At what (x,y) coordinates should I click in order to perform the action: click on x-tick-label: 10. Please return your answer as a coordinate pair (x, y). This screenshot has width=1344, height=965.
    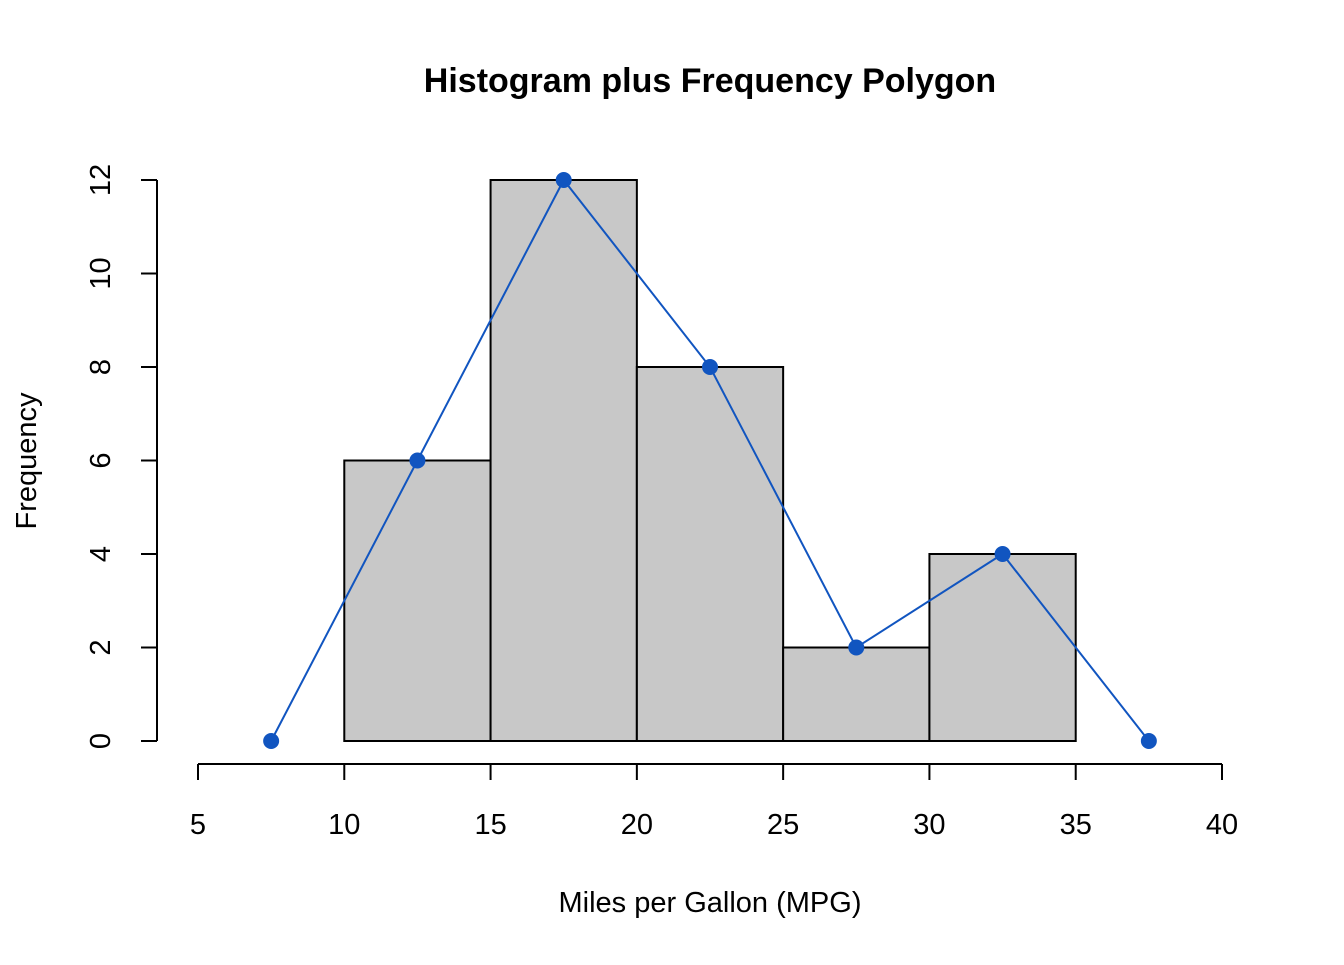
    Looking at the image, I should click on (344, 825).